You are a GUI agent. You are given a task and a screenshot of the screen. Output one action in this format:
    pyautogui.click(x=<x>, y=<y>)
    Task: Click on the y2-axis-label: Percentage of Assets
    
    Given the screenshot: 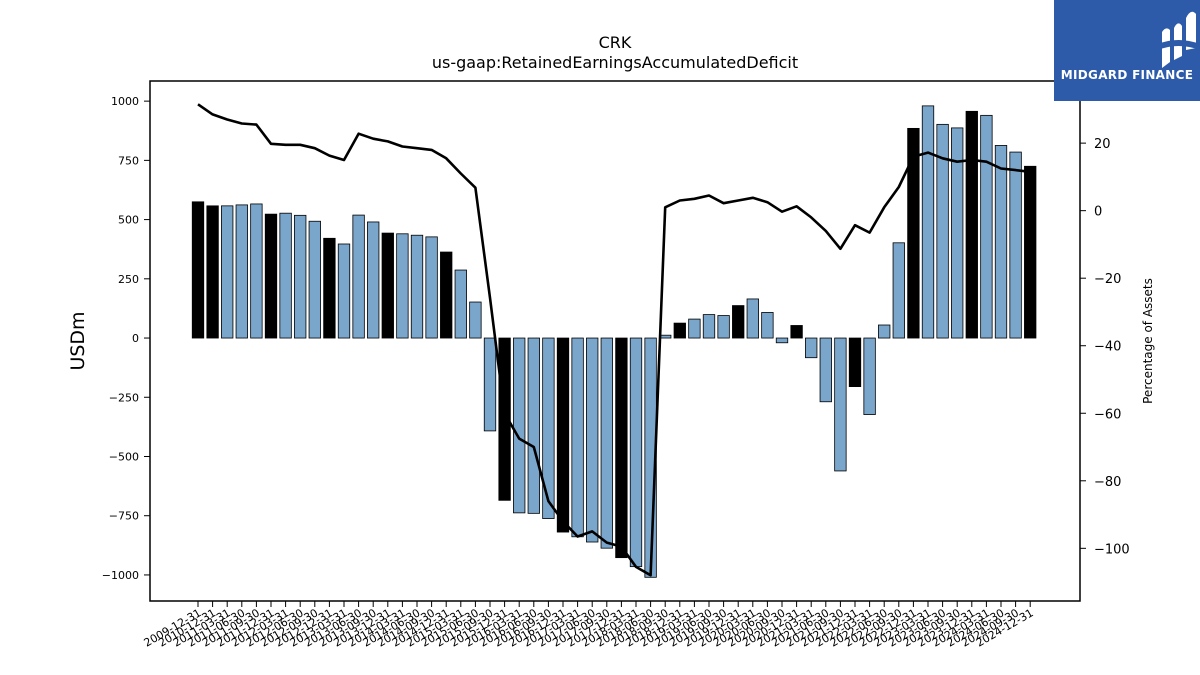 What is the action you would take?
    pyautogui.click(x=1148, y=341)
    